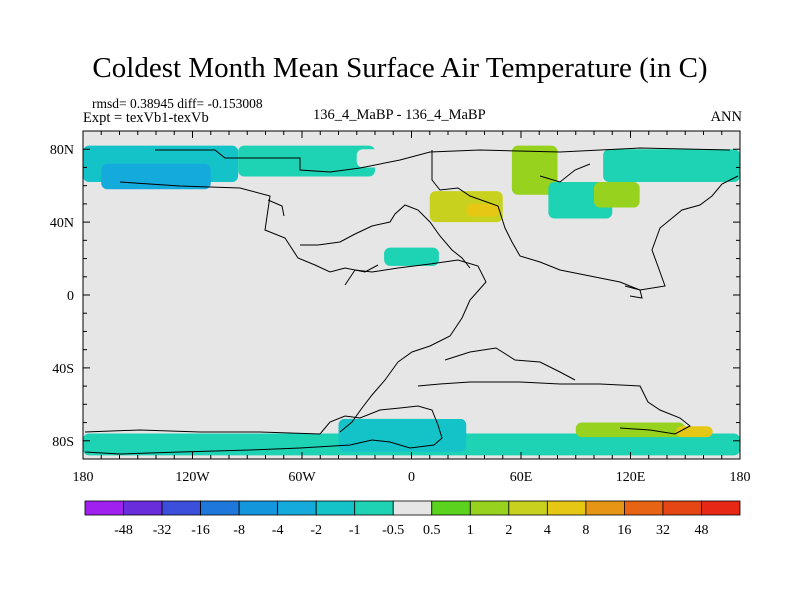  I want to click on experiment-label: Expt = texVb1-texVb, so click(146, 118).